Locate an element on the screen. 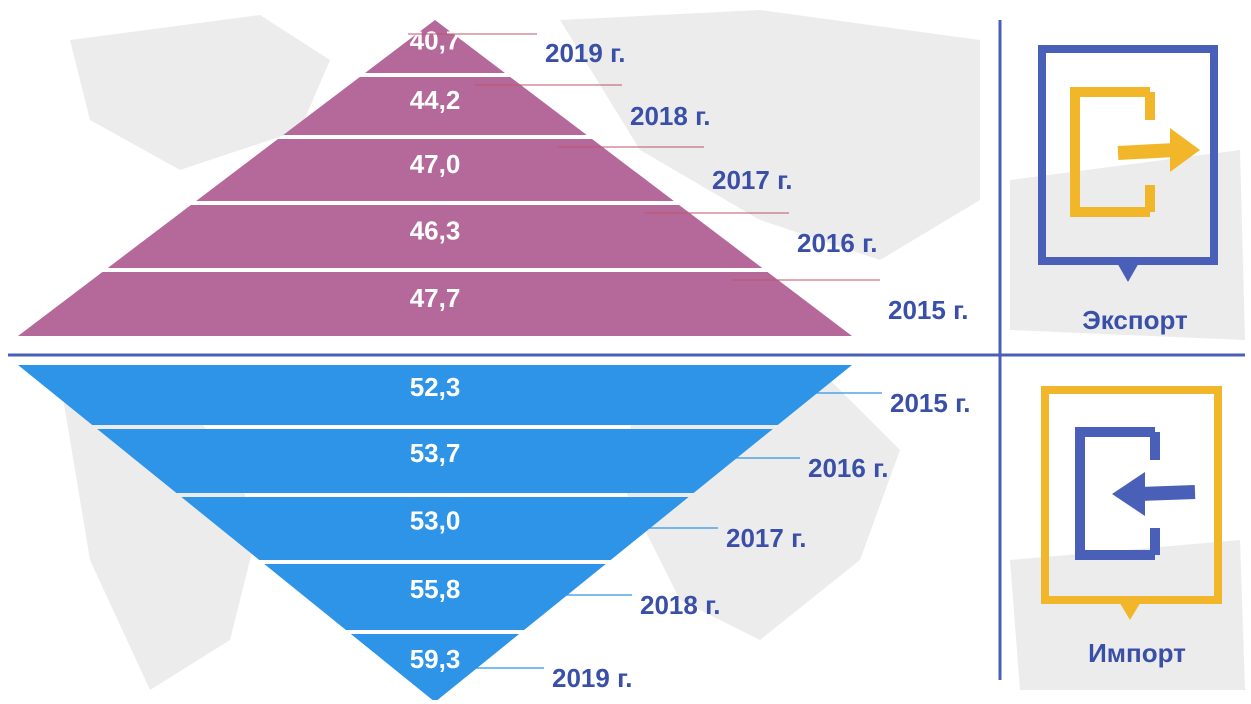  export-year: 2017 г. is located at coordinates (752, 180).